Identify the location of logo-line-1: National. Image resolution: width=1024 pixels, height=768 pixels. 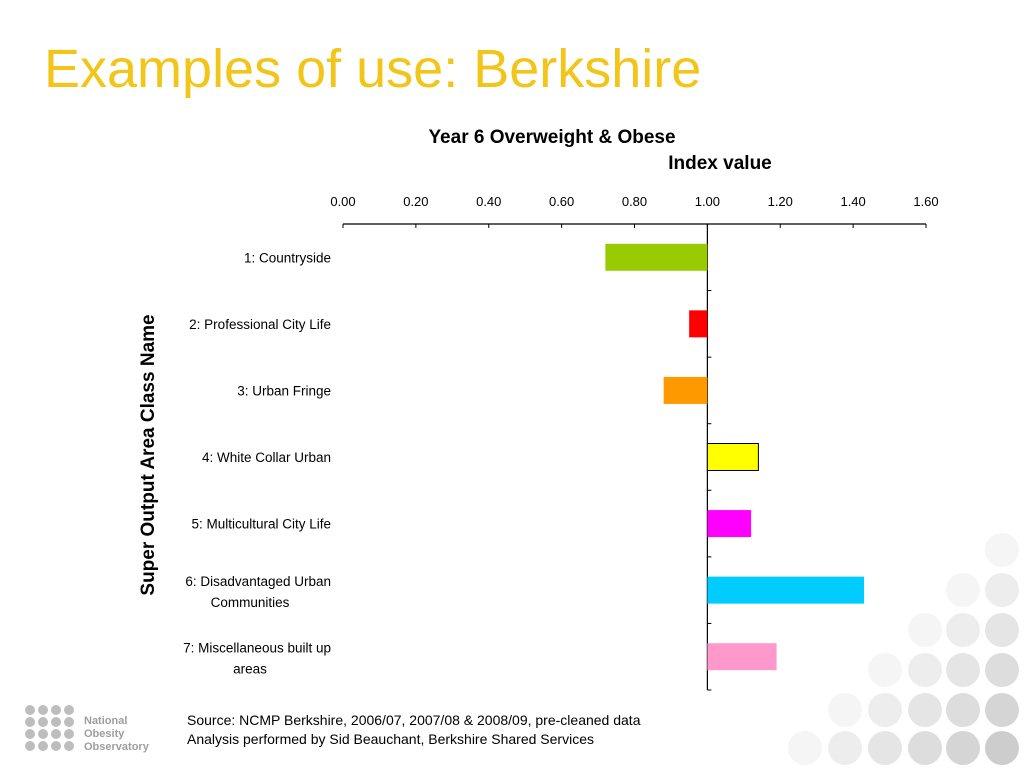
(105, 721).